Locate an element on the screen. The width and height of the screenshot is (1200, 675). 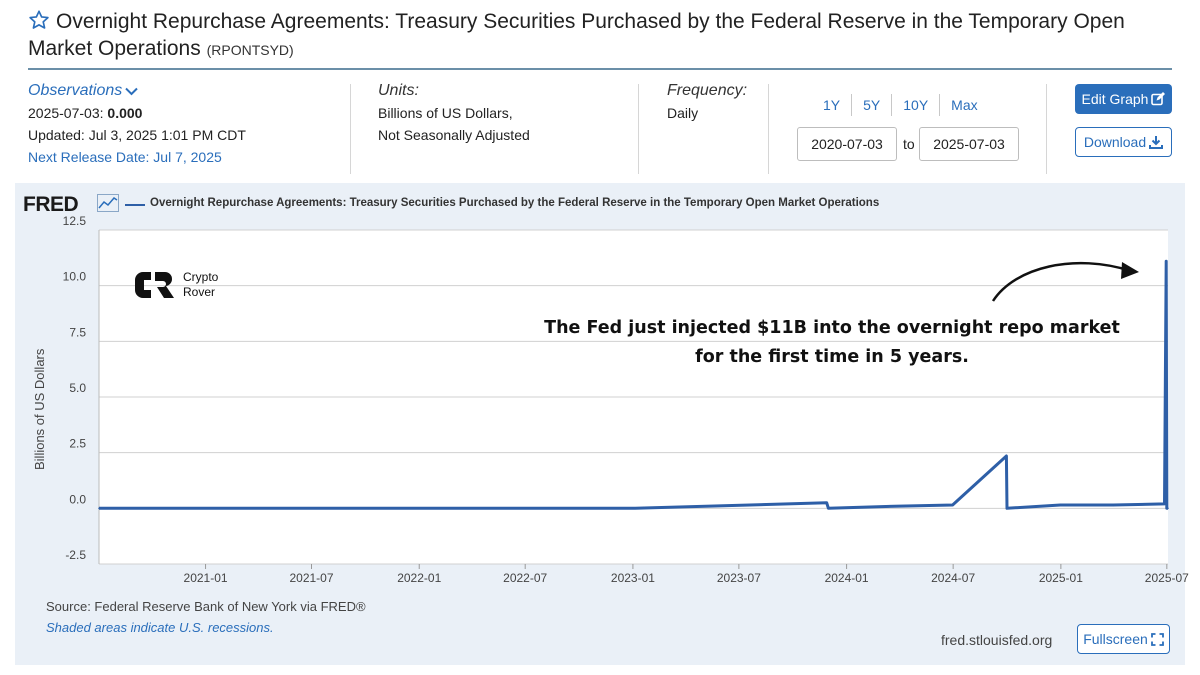
y-tick-label: 2.5 is located at coordinates (77, 444).